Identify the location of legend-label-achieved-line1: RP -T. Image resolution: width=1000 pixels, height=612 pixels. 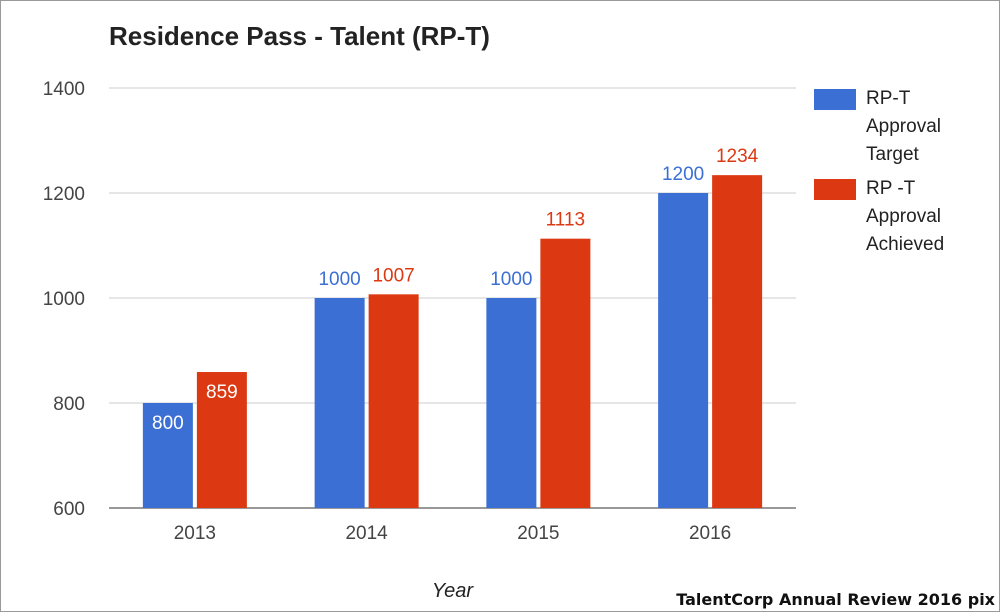
(891, 188).